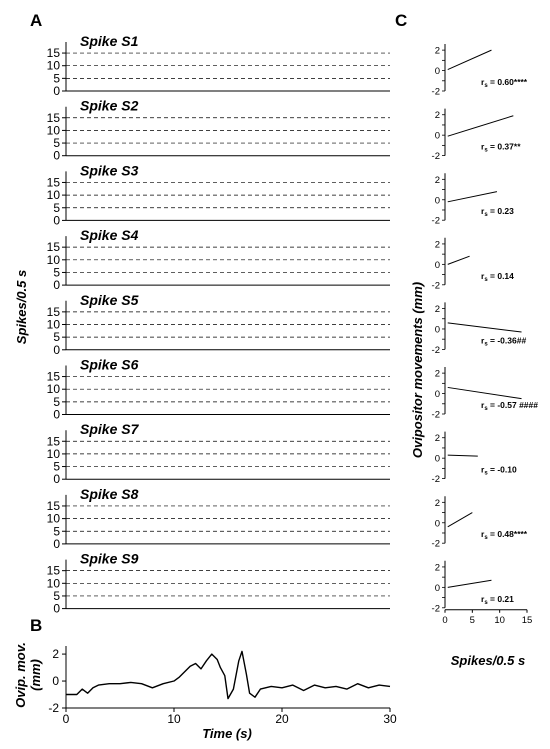  What do you see at coordinates (501, 148) in the screenshot?
I see `rs-annotation: rs = 0.37**` at bounding box center [501, 148].